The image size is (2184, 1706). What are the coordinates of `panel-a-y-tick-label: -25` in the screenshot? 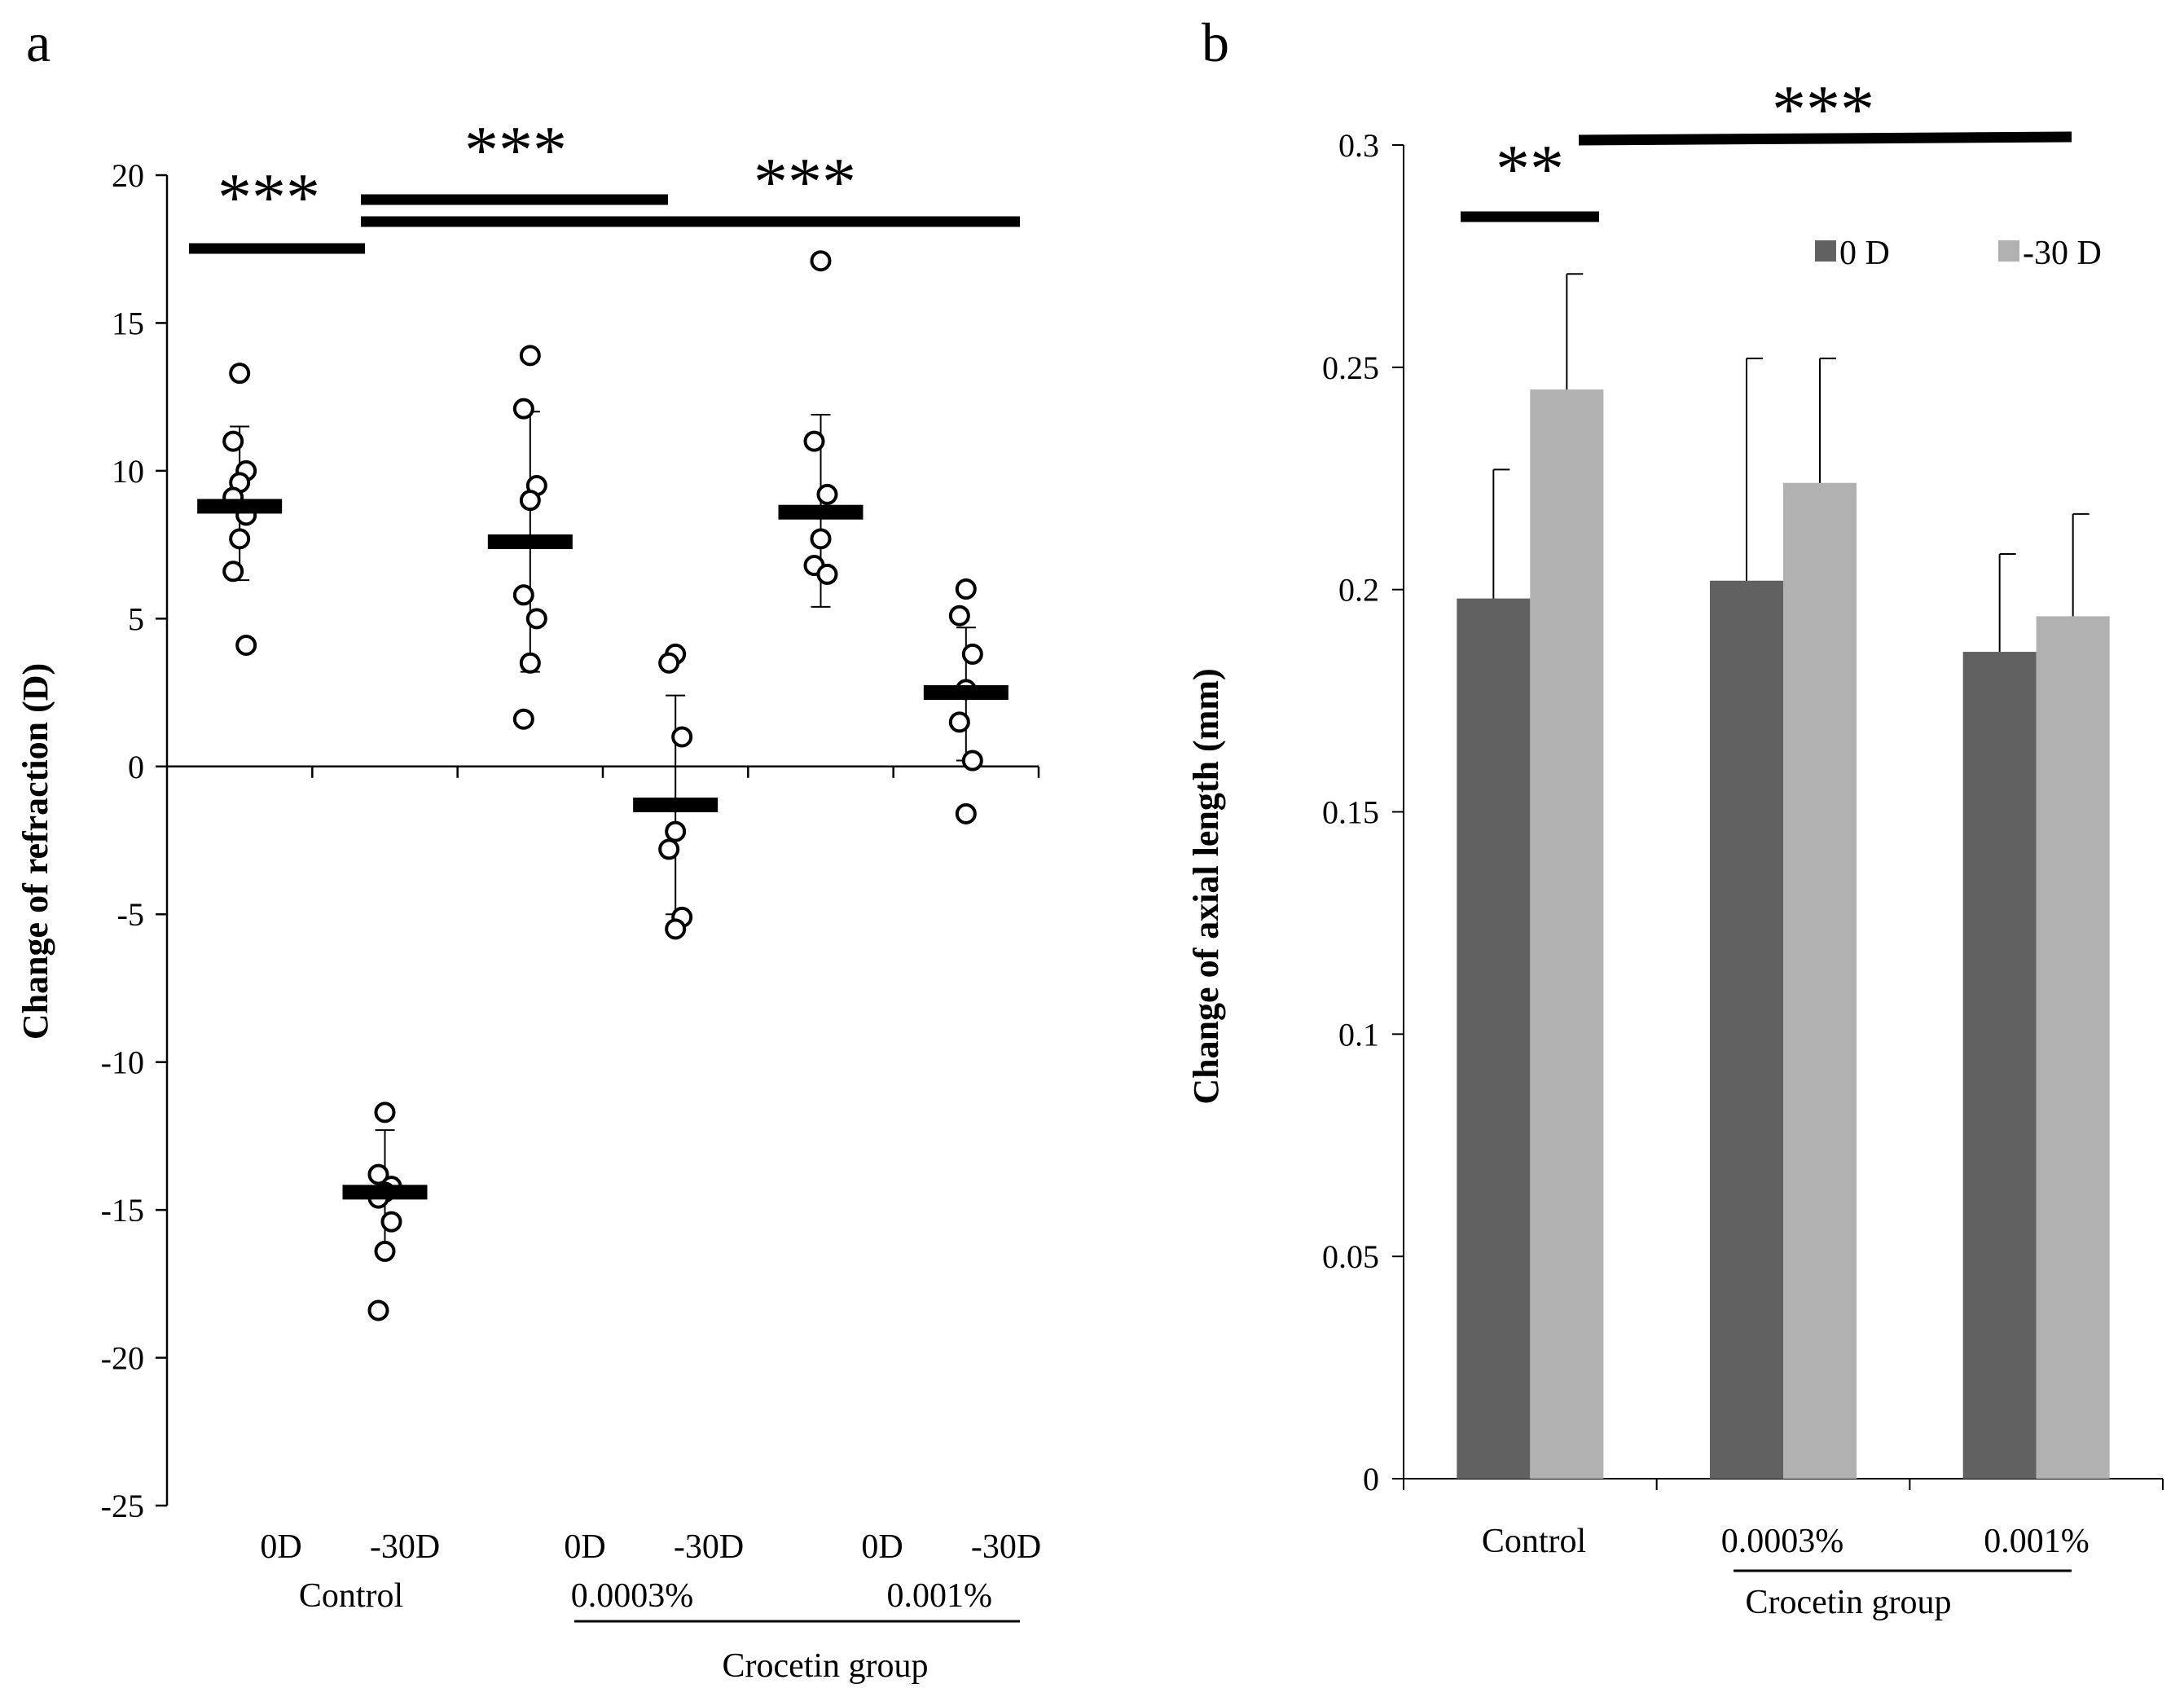 It's located at (122, 1506).